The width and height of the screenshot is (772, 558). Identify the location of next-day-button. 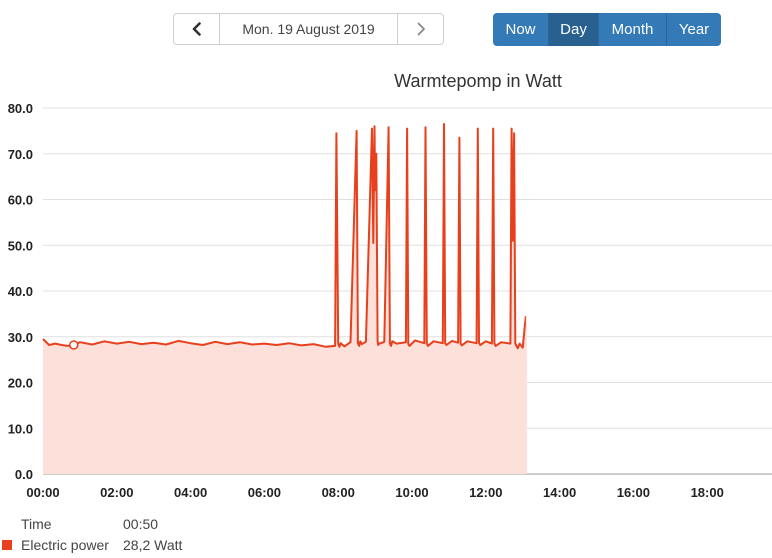
(420, 29).